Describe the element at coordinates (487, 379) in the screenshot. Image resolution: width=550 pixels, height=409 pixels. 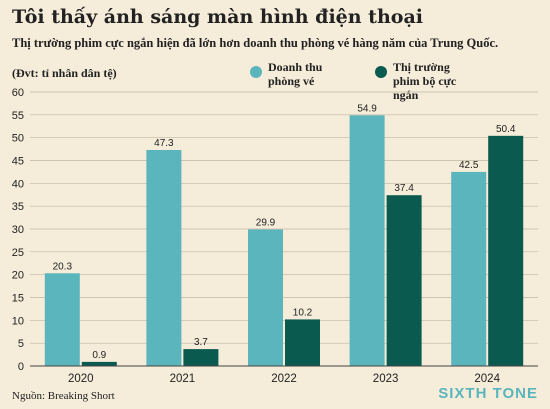
I see `x-tick-label: 2024` at that location.